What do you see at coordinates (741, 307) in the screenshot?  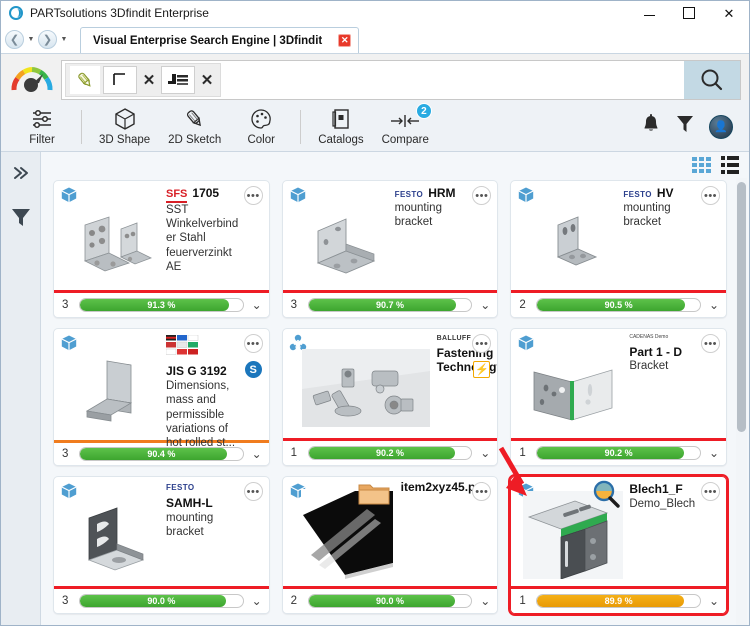 I see `scrollbar-thumb` at bounding box center [741, 307].